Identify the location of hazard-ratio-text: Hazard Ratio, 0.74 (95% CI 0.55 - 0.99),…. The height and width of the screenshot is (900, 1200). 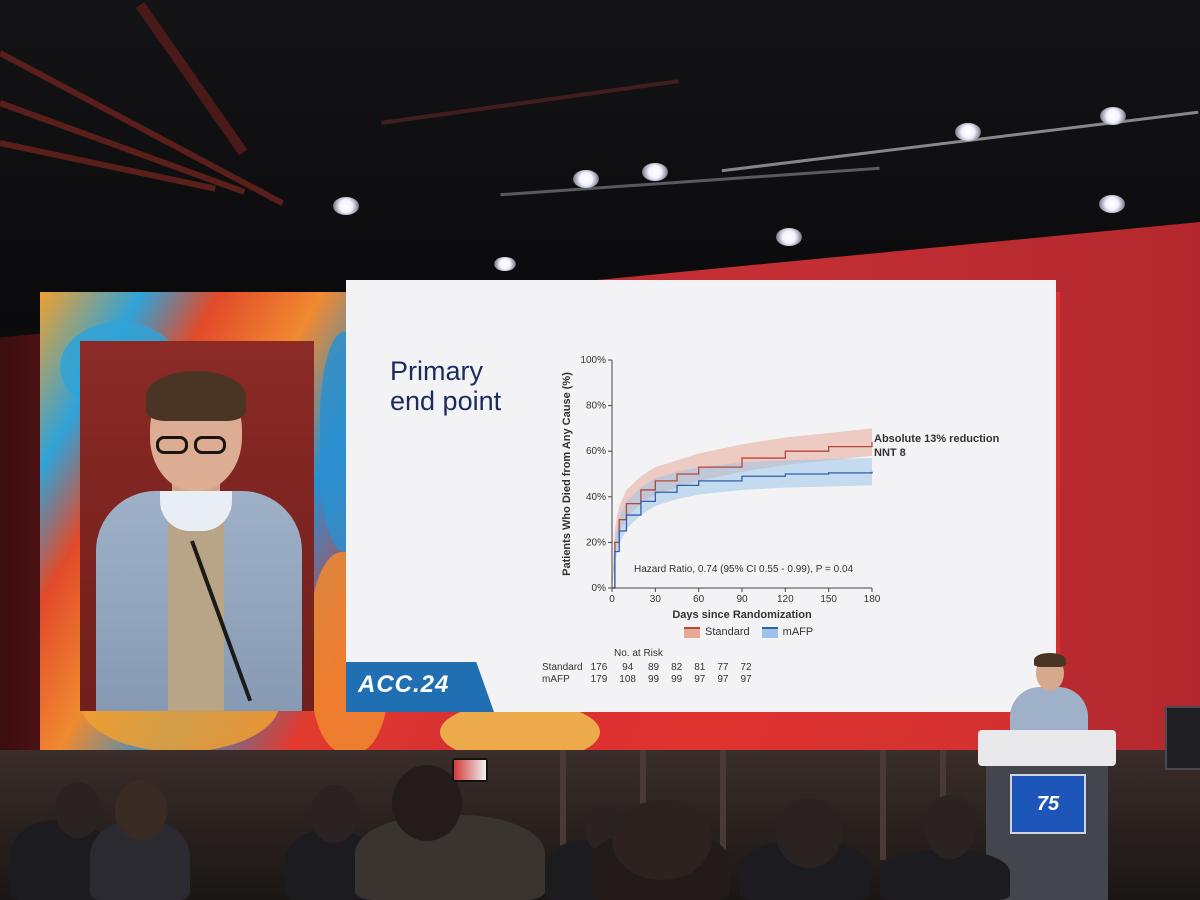
(744, 569).